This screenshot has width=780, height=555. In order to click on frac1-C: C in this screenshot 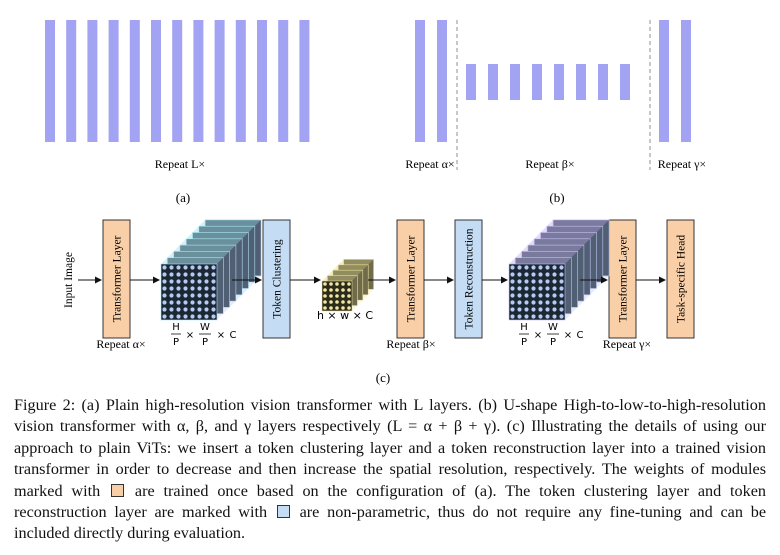, I will do `click(233, 335)`.